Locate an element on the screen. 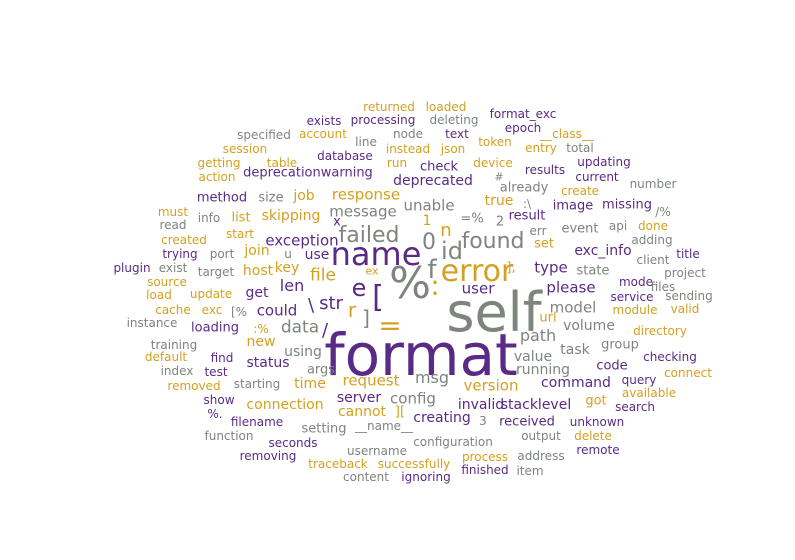 This screenshot has height=560, width=795. word-get: get is located at coordinates (257, 293).